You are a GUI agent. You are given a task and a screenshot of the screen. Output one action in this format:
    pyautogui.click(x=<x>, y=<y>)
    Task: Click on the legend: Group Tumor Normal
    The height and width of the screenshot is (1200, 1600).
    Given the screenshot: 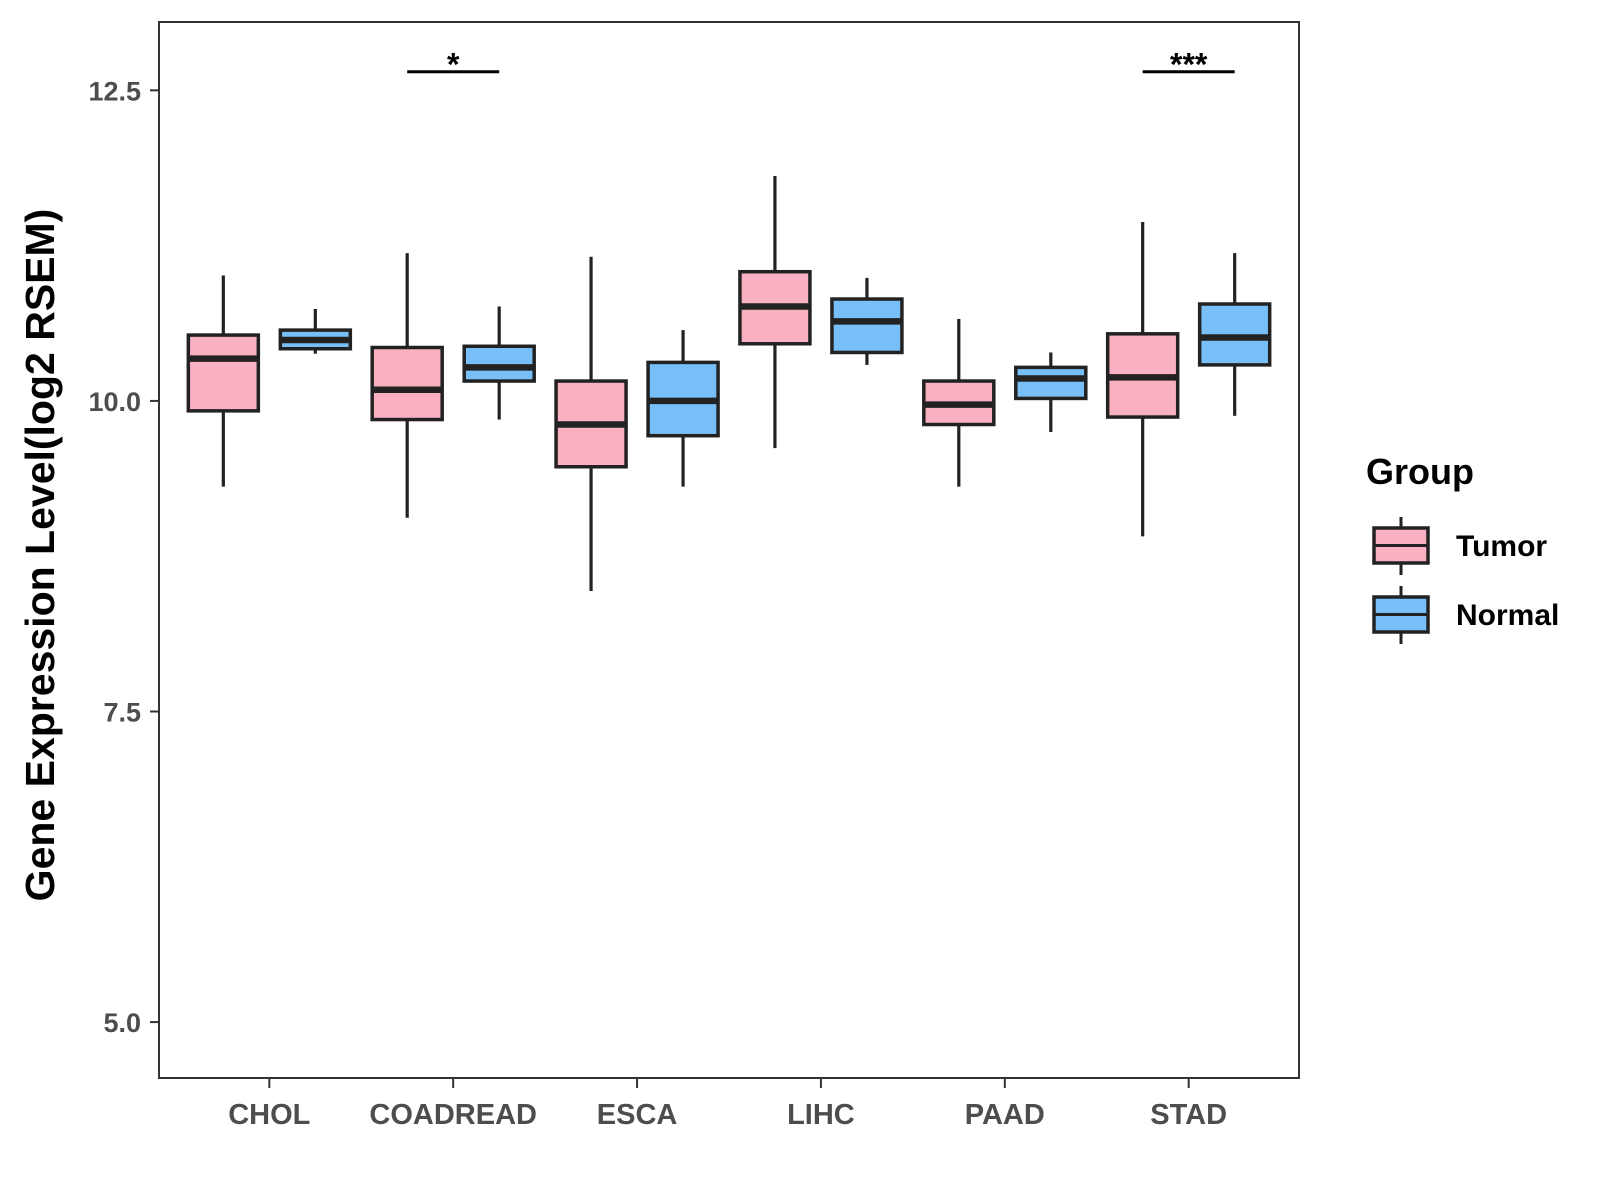 What is the action you would take?
    pyautogui.click(x=1462, y=547)
    